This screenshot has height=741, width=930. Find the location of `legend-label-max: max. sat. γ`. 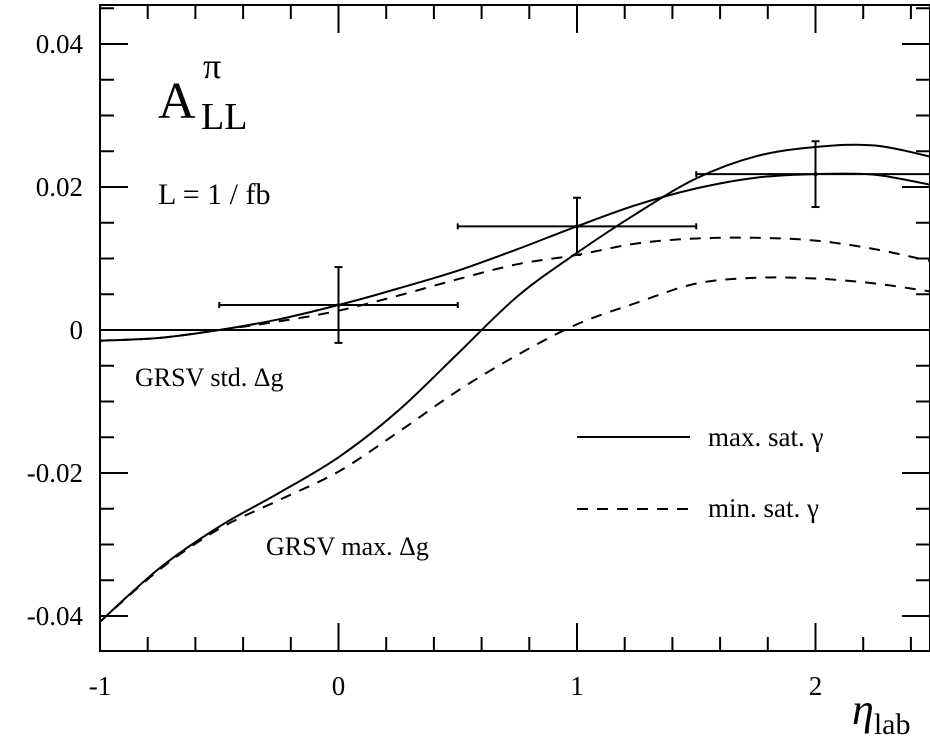

legend-label-max: max. sat. γ is located at coordinates (765, 437).